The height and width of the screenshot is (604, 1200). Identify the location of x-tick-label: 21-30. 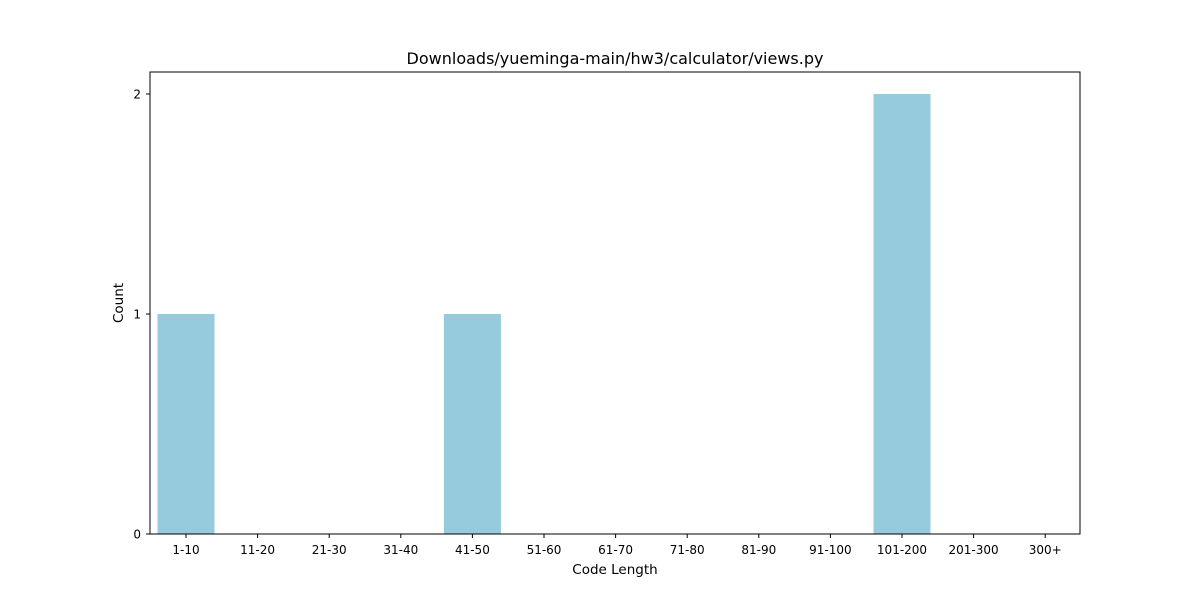
(329, 550).